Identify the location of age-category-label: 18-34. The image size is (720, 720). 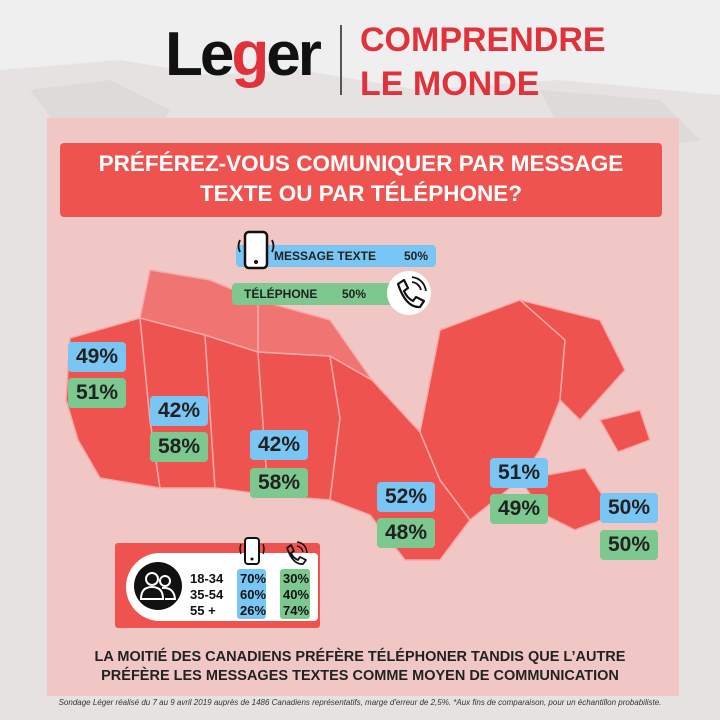
(207, 578).